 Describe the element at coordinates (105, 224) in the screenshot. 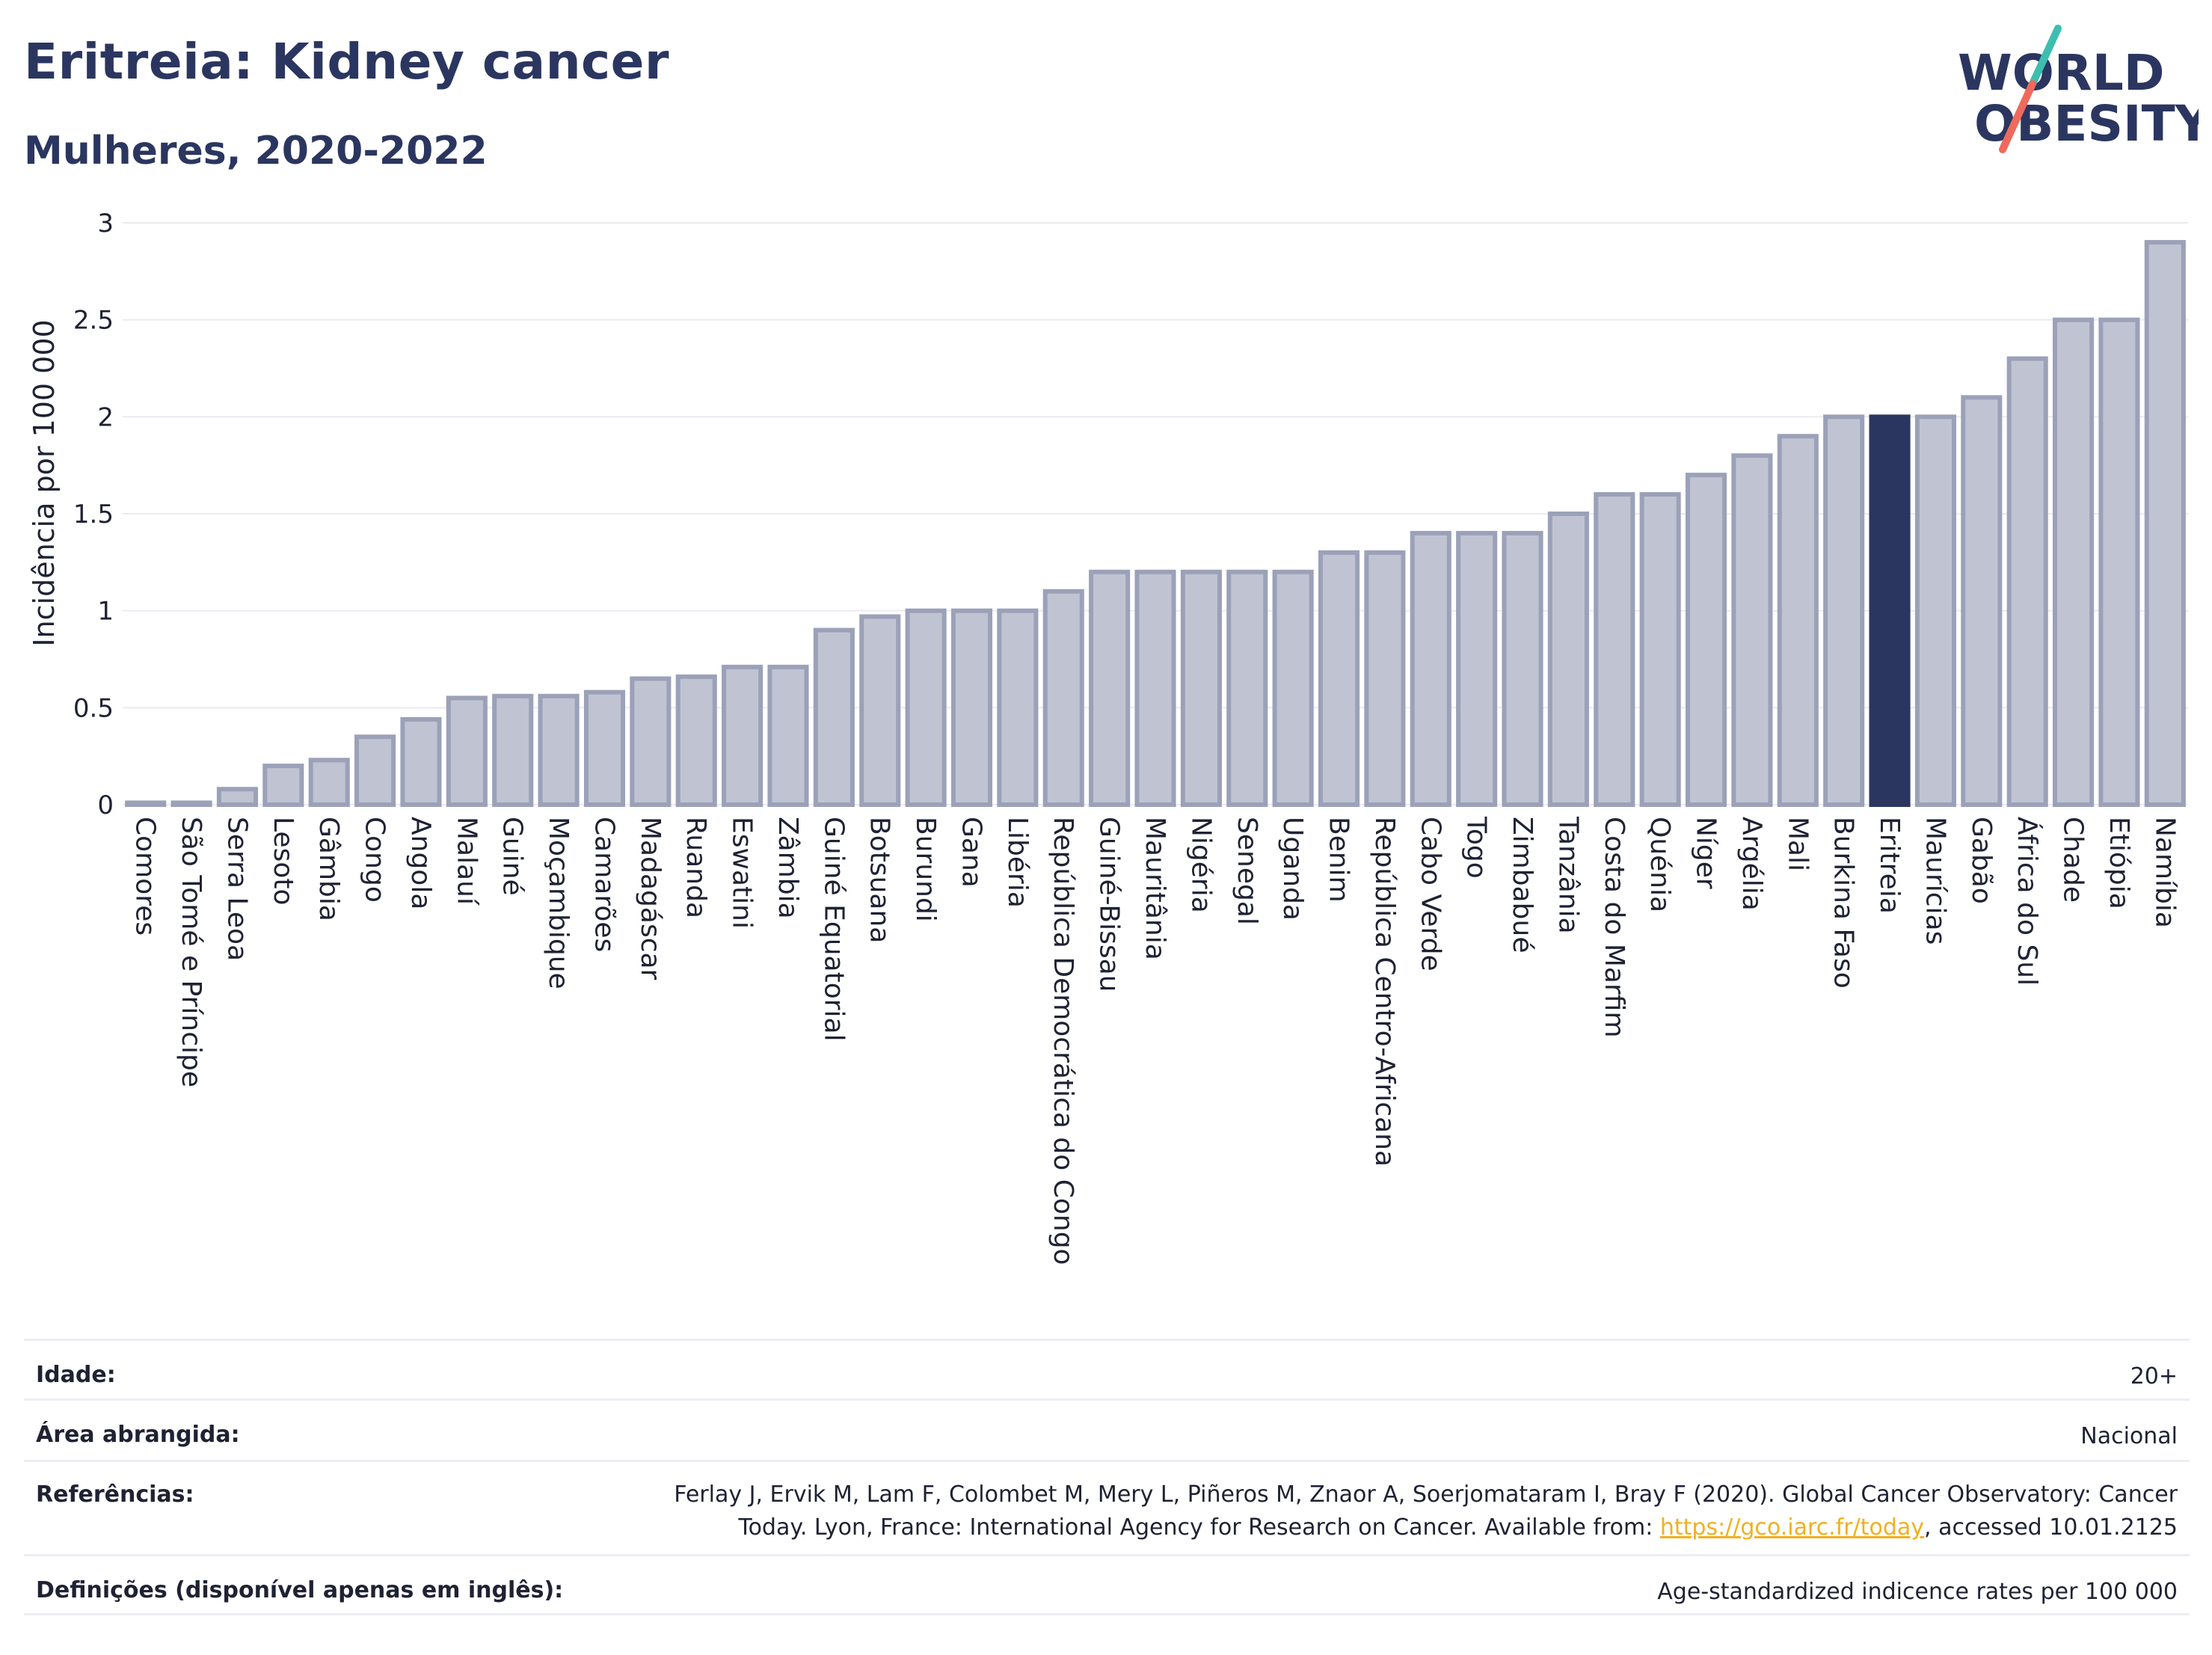

I see `y-tick-label: 3` at that location.